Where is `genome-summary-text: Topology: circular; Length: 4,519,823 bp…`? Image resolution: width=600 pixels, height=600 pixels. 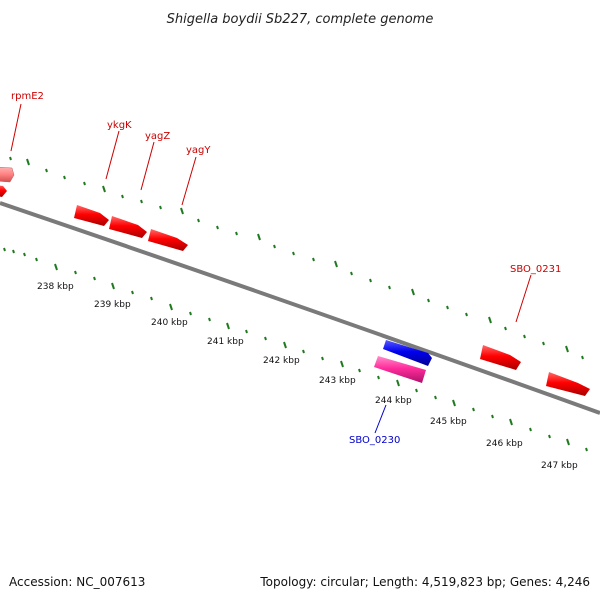
genome-summary-text: Topology: circular; Length: 4,519,823 bp… is located at coordinates (424, 582).